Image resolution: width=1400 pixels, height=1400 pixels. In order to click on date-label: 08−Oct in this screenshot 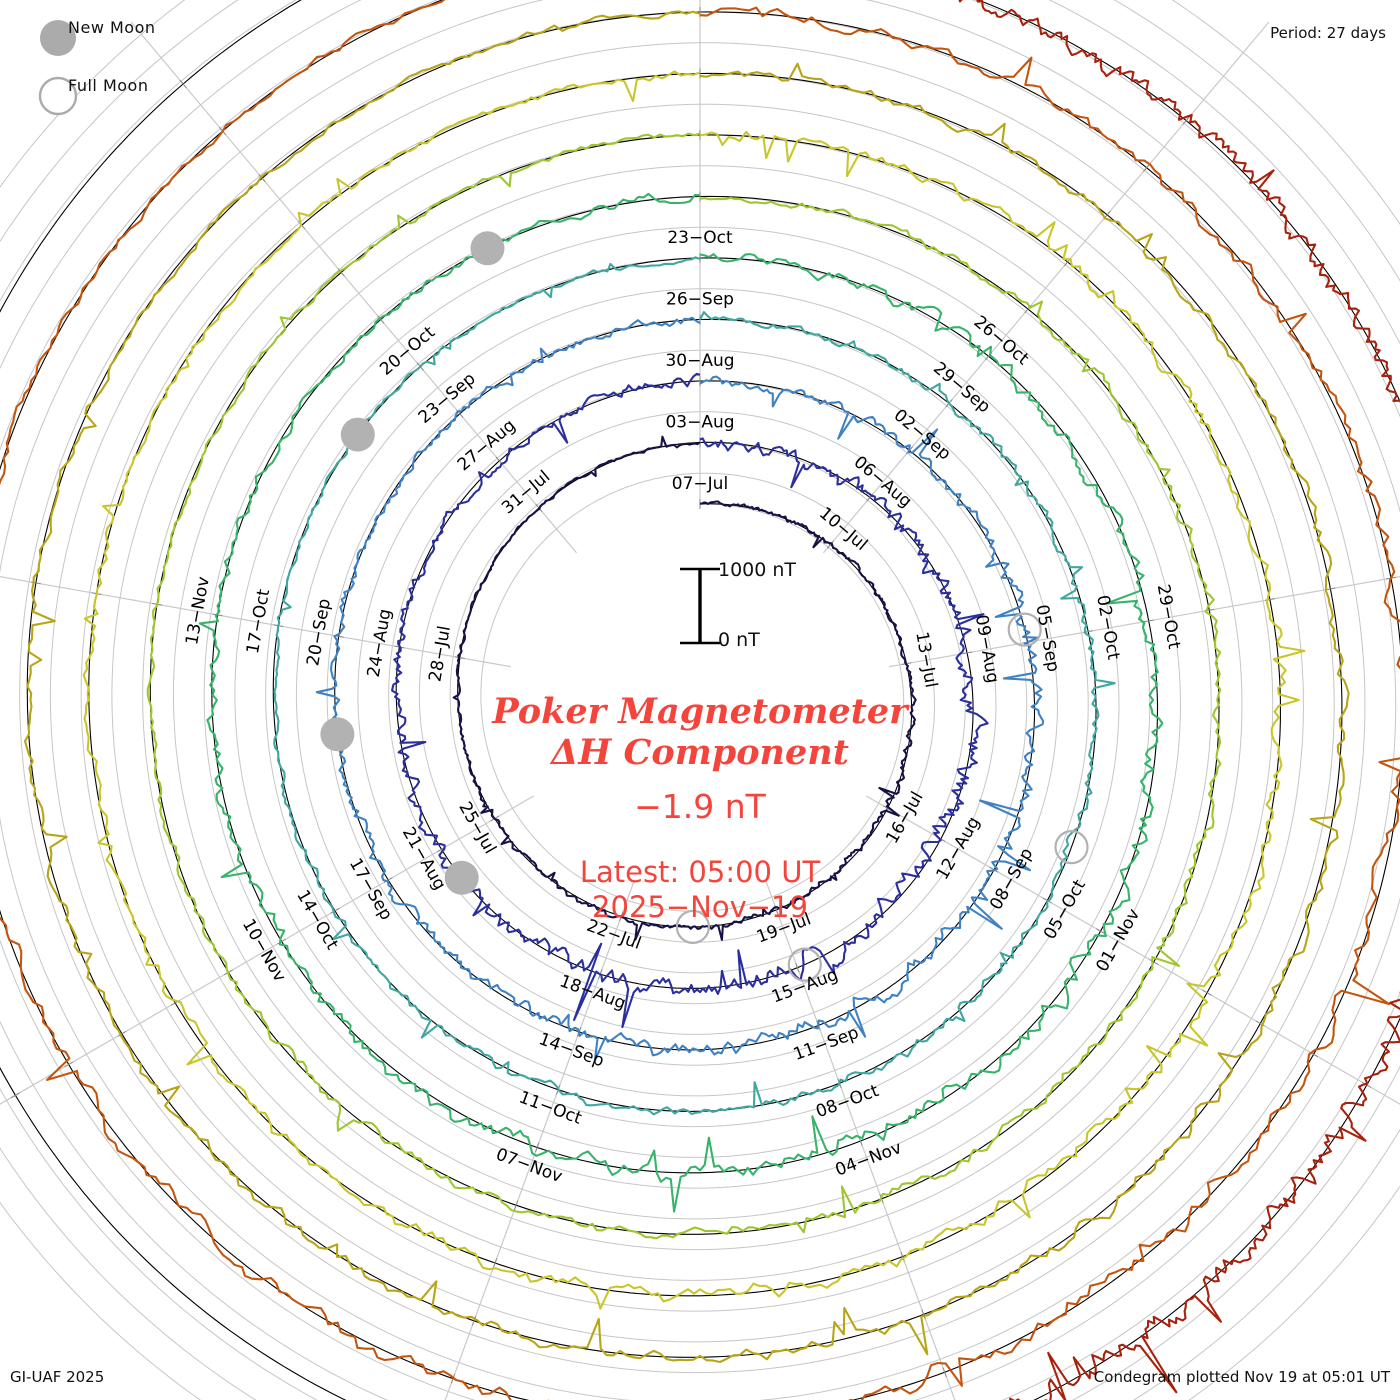, I will do `click(847, 1101)`.